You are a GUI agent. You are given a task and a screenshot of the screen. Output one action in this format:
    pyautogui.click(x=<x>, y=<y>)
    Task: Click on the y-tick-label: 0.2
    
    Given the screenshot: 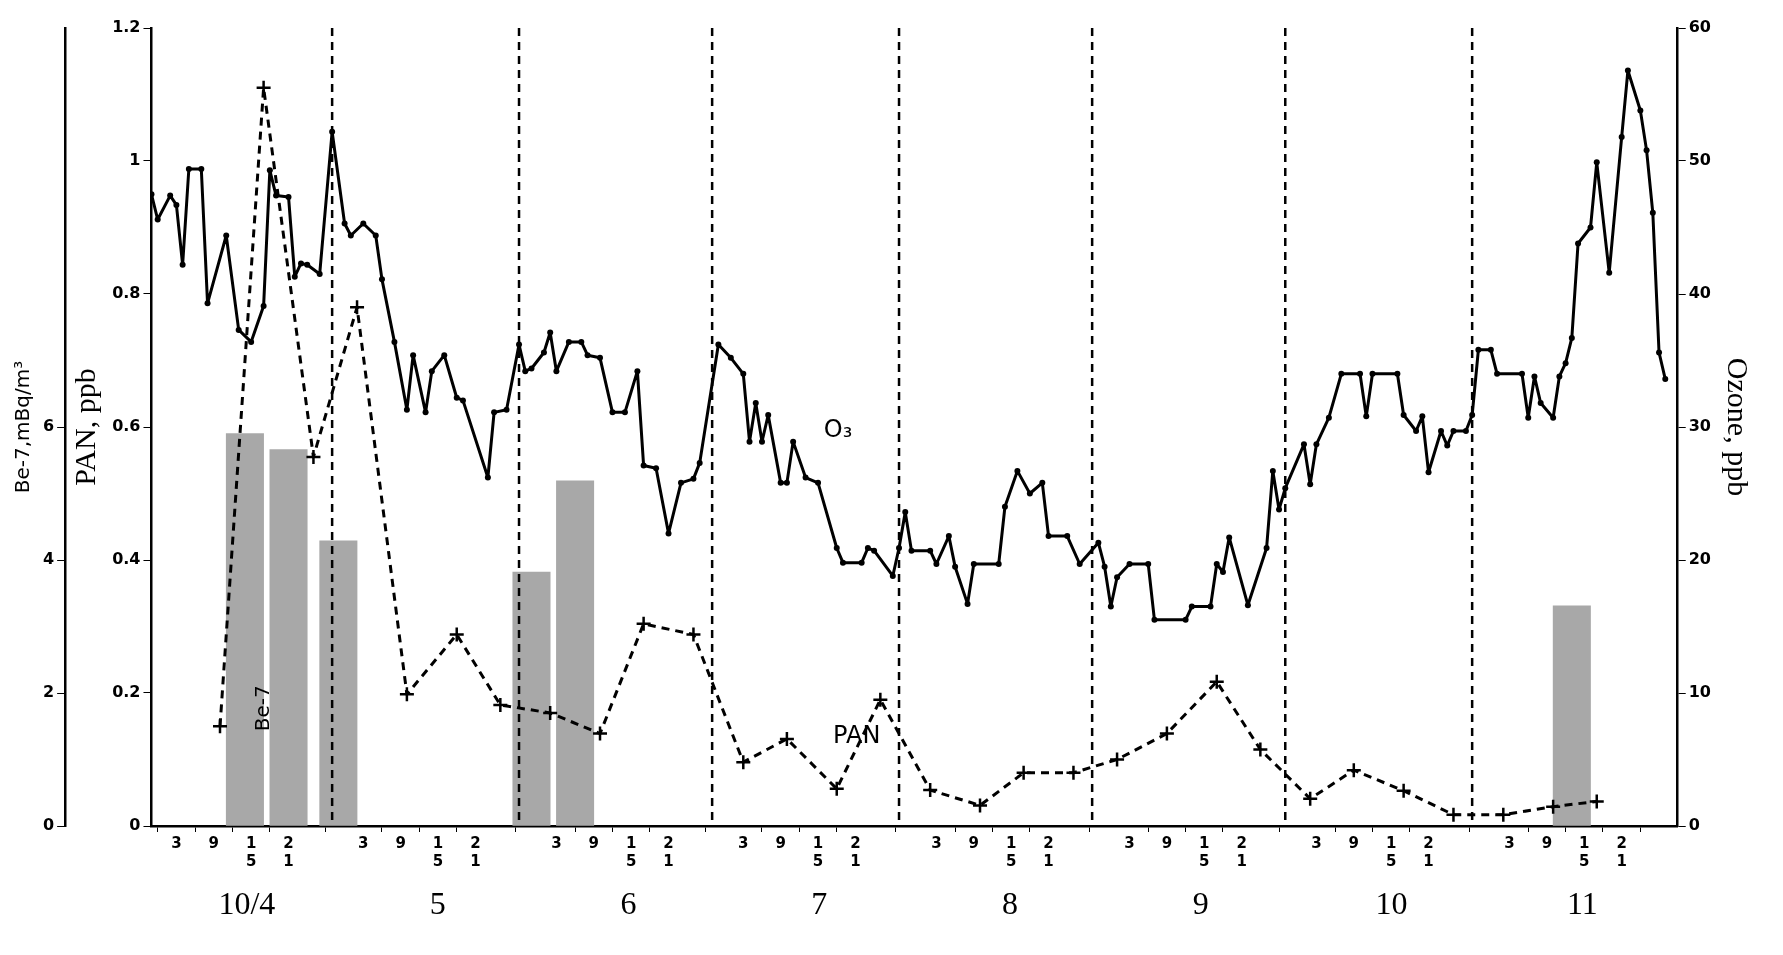 What is the action you would take?
    pyautogui.click(x=126, y=692)
    